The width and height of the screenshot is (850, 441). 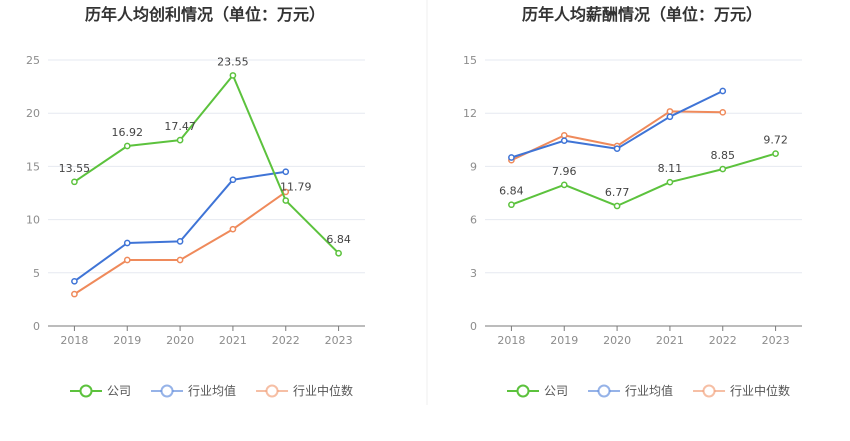 What do you see at coordinates (75, 168) in the screenshot?
I see `data-label: 13.55` at bounding box center [75, 168].